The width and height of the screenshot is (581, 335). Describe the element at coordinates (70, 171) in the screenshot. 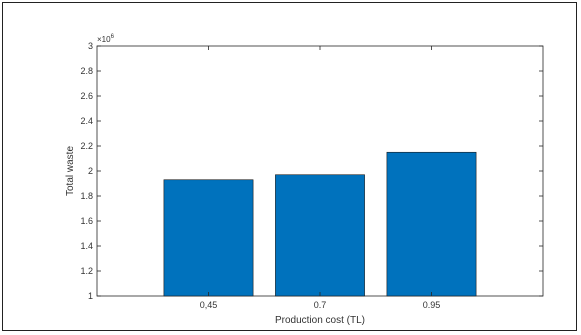

I see `y-axis-label: Total waste` at that location.